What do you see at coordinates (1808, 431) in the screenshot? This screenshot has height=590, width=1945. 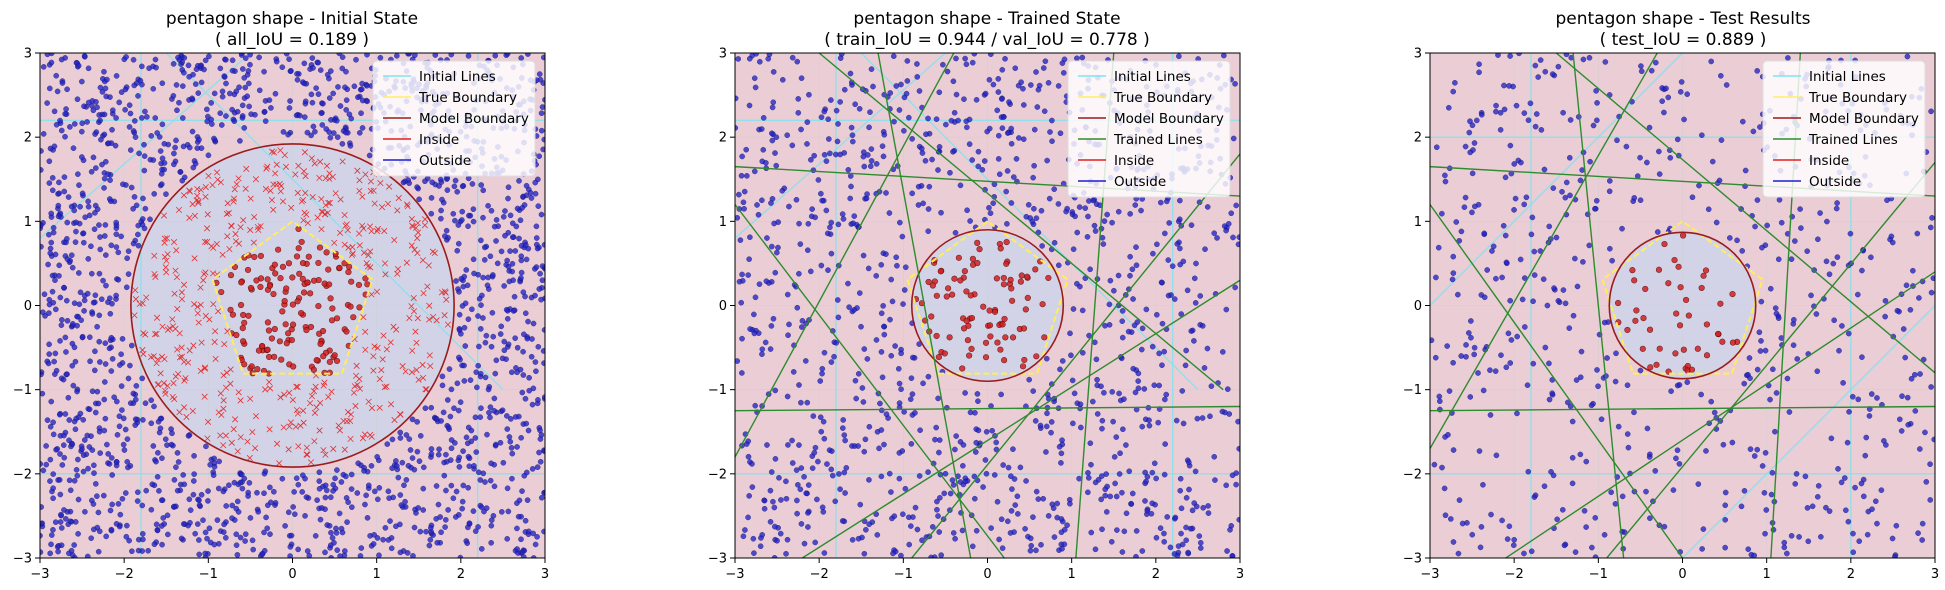 I see `initial-line` at bounding box center [1808, 431].